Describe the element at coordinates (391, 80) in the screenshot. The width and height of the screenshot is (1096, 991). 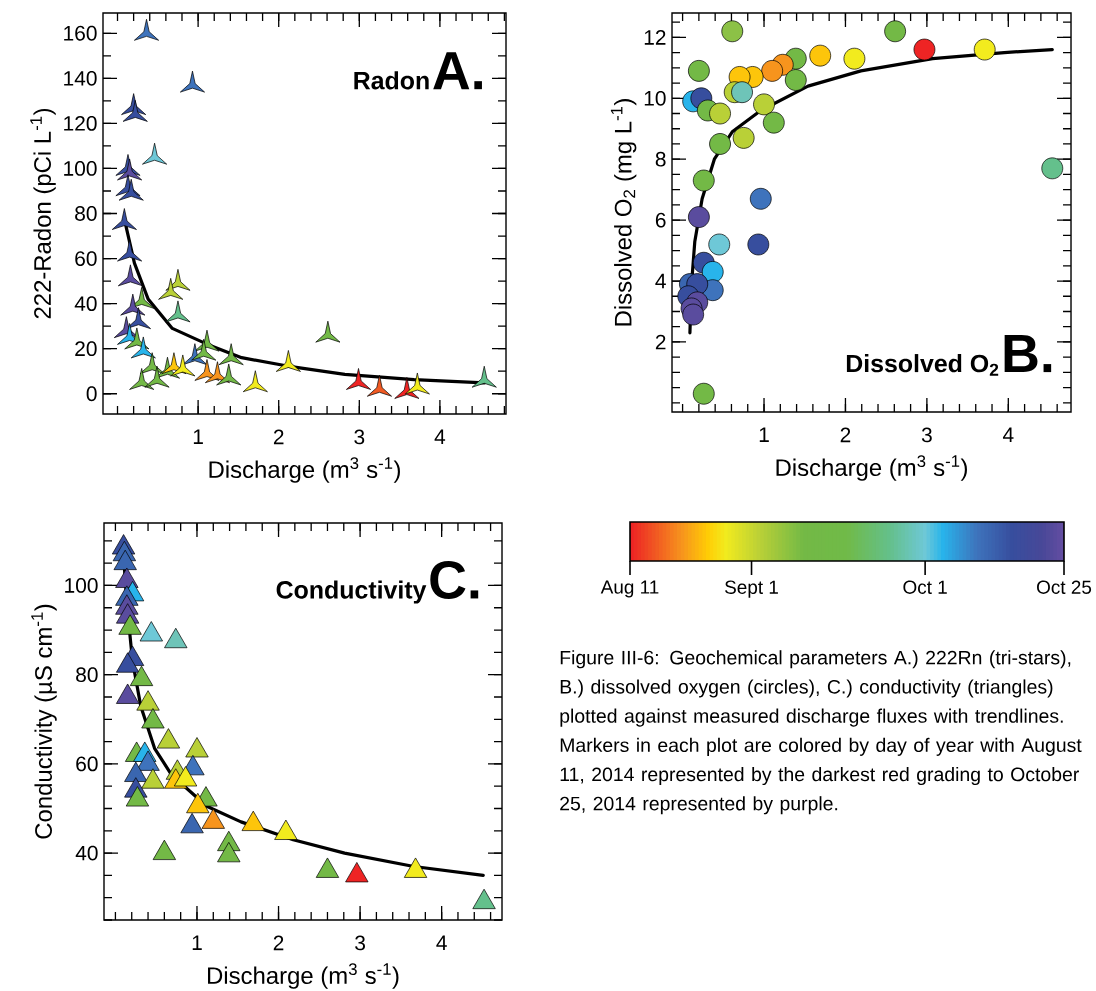
I see `text: Radon` at that location.